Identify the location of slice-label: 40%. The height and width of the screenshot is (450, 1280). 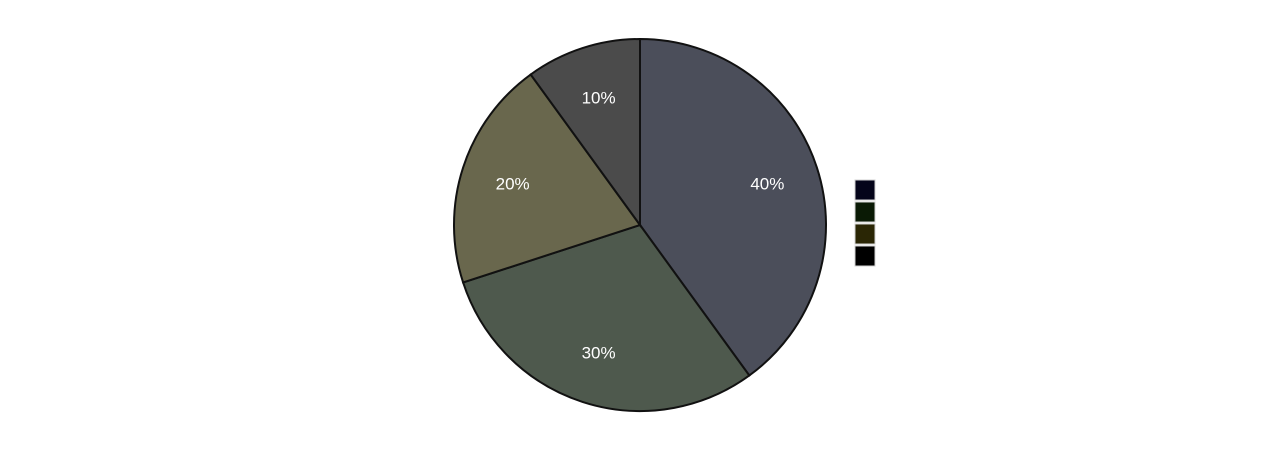
(767, 184).